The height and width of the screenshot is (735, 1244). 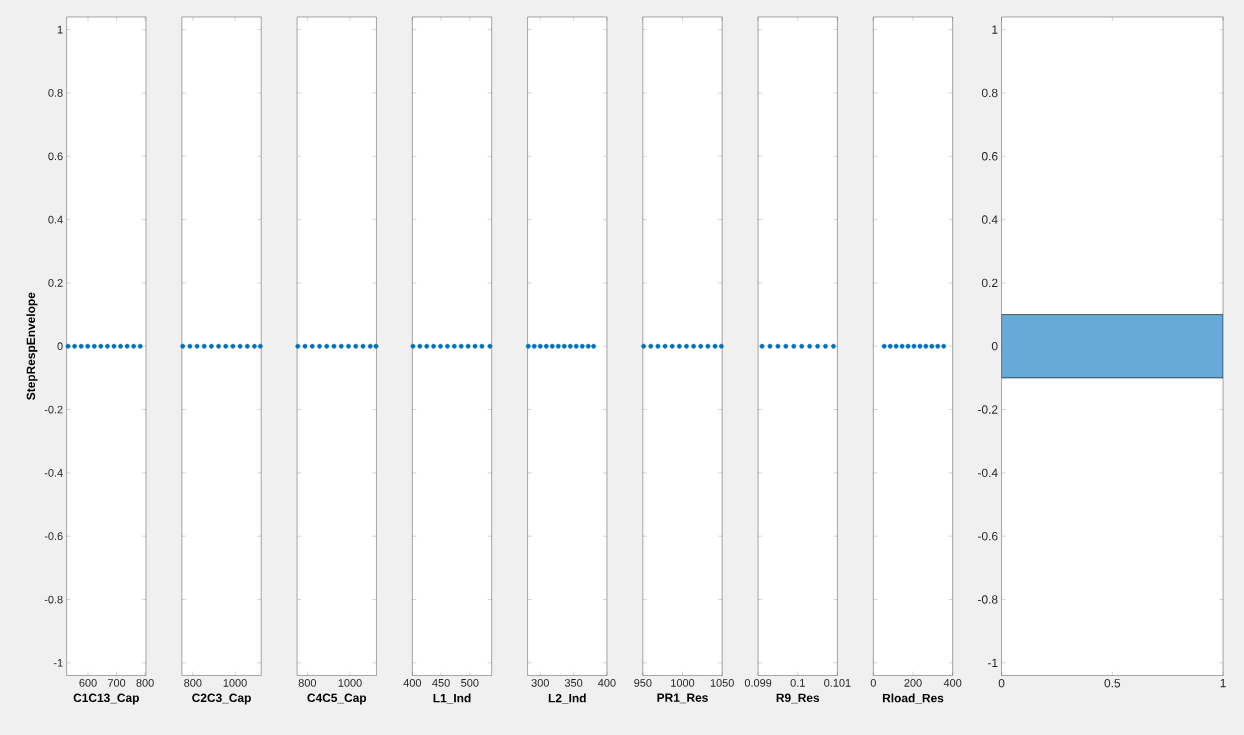 What do you see at coordinates (441, 682) in the screenshot?
I see `x-tick-label: 450` at bounding box center [441, 682].